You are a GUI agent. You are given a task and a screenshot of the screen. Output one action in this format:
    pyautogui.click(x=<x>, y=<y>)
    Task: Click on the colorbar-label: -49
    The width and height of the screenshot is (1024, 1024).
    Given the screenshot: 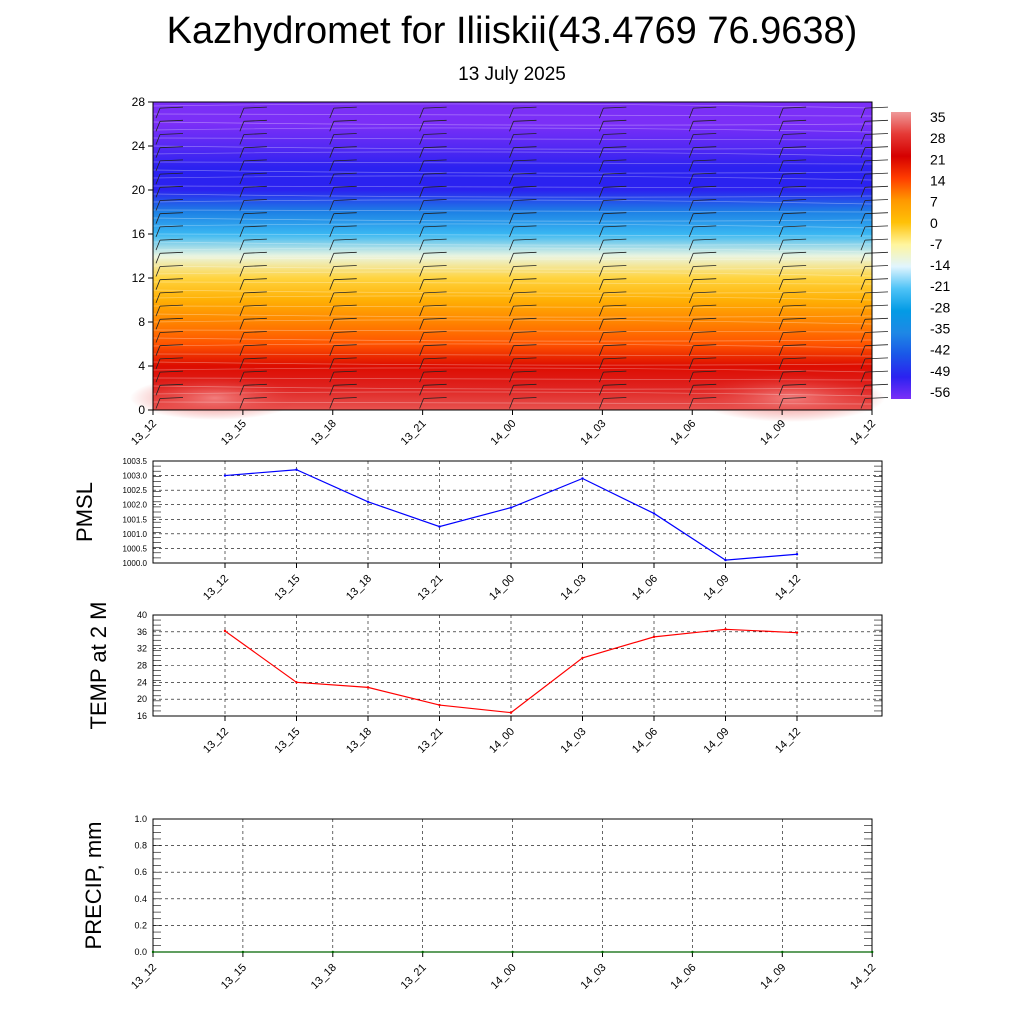 What is the action you would take?
    pyautogui.click(x=940, y=371)
    